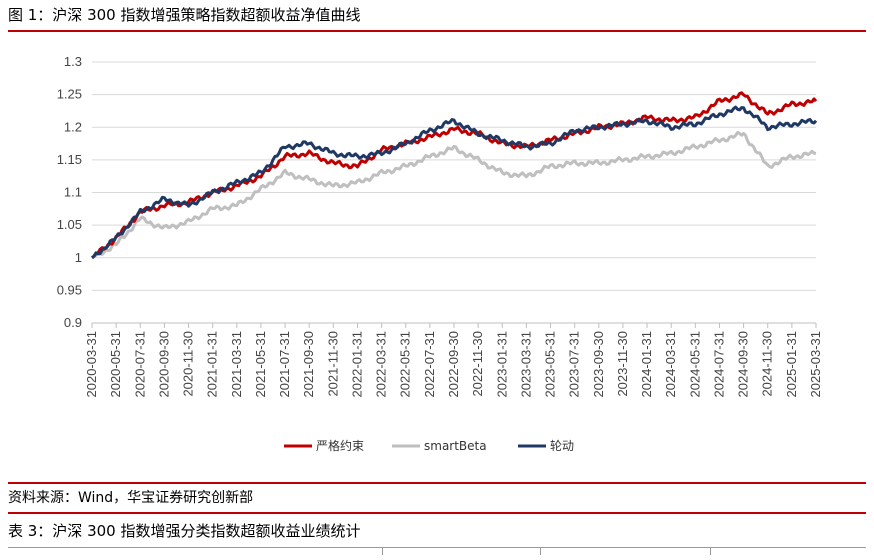  Describe the element at coordinates (139, 364) in the screenshot. I see `x-tick-label: 2020-07-31` at that location.